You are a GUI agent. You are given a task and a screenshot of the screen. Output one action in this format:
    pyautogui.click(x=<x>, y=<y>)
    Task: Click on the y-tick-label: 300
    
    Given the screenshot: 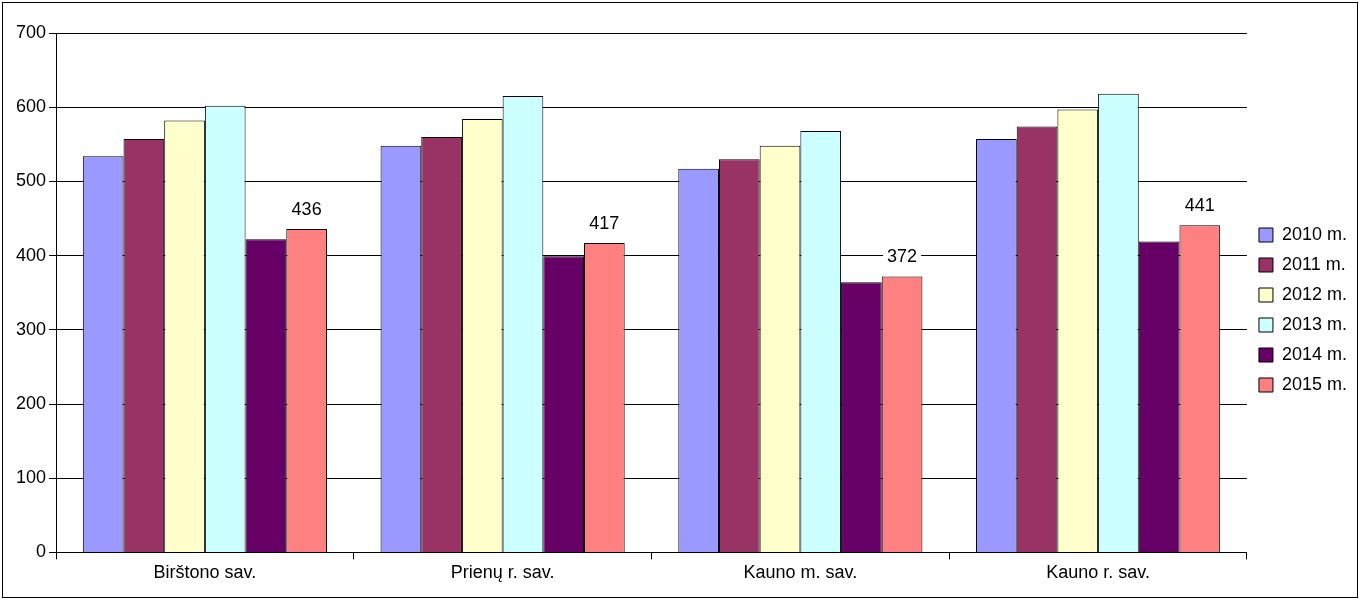 What is the action you would take?
    pyautogui.click(x=31, y=328)
    